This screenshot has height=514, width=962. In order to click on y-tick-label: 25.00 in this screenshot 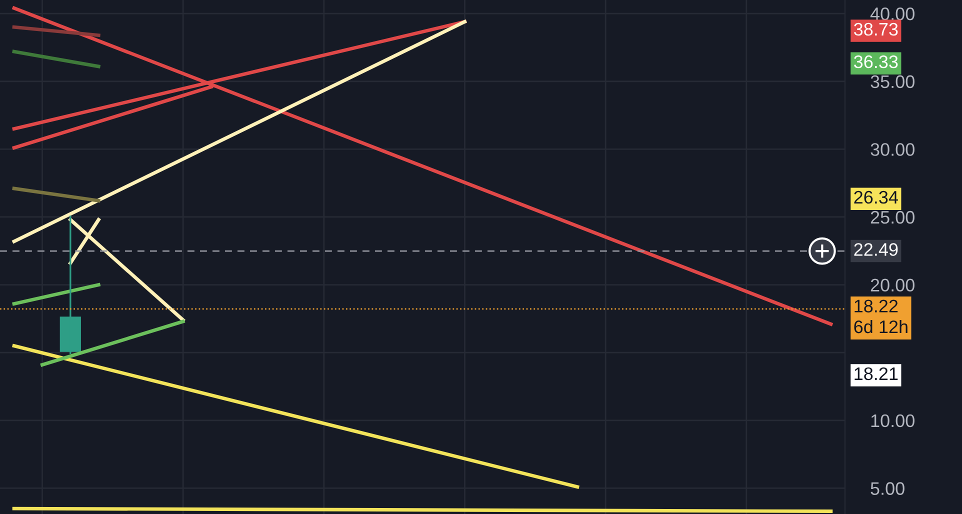, I will do `click(892, 217)`.